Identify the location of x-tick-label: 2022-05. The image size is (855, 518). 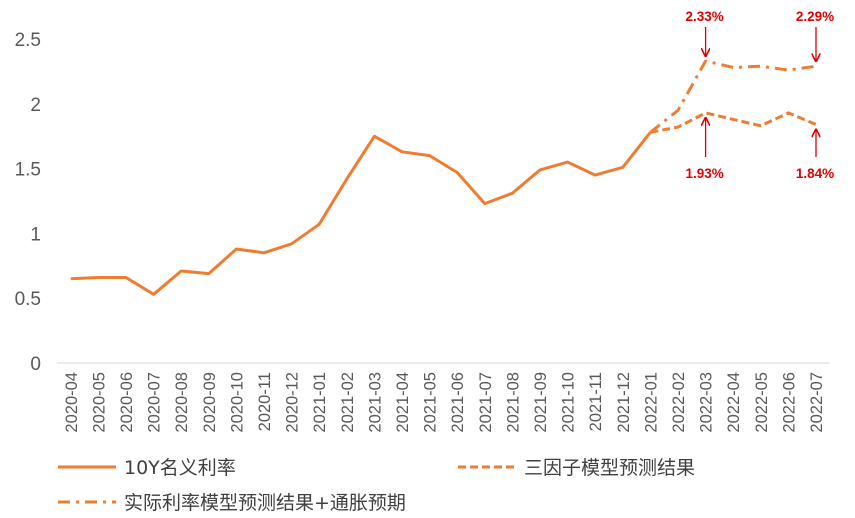
(762, 402).